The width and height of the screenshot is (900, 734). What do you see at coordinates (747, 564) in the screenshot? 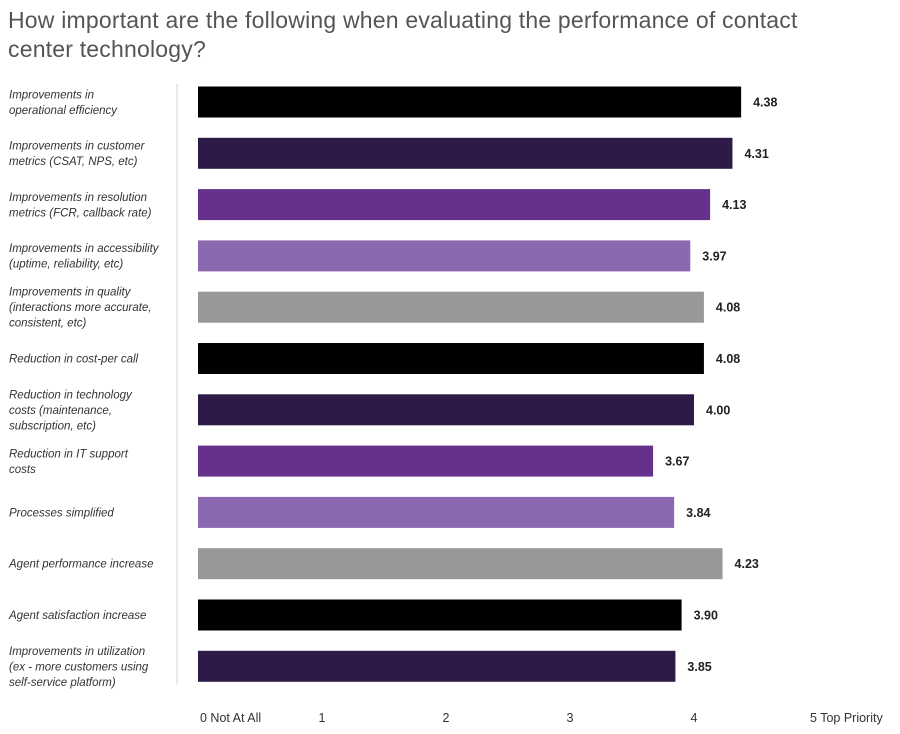
I see `value-label: 4.23` at bounding box center [747, 564].